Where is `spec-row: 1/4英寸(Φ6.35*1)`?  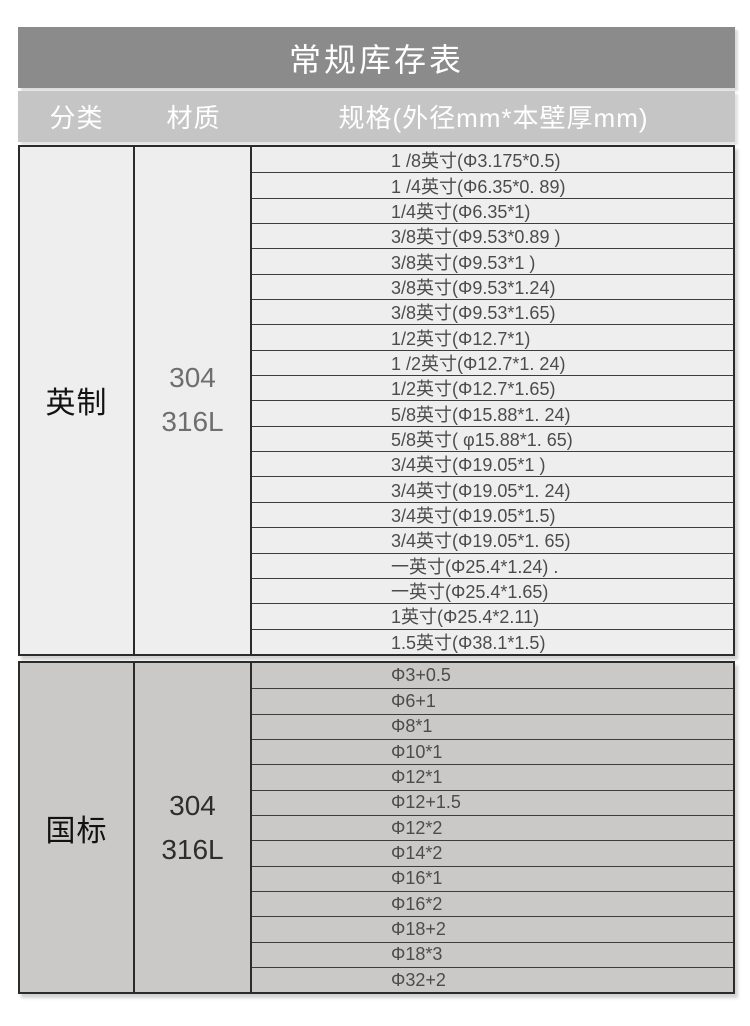
spec-row: 1/4英寸(Φ6.35*1) is located at coordinates (492, 210).